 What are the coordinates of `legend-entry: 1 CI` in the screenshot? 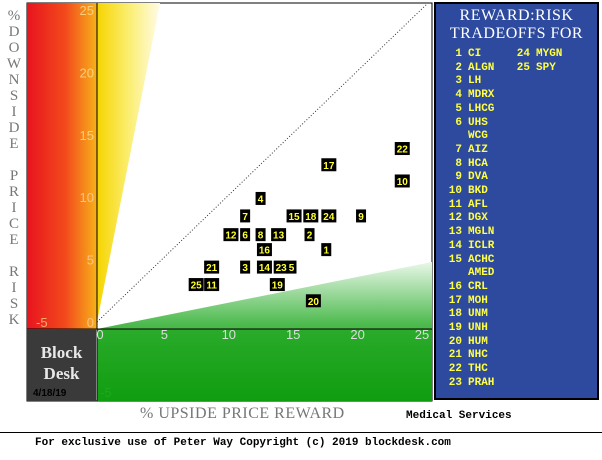 It's located at (460, 54).